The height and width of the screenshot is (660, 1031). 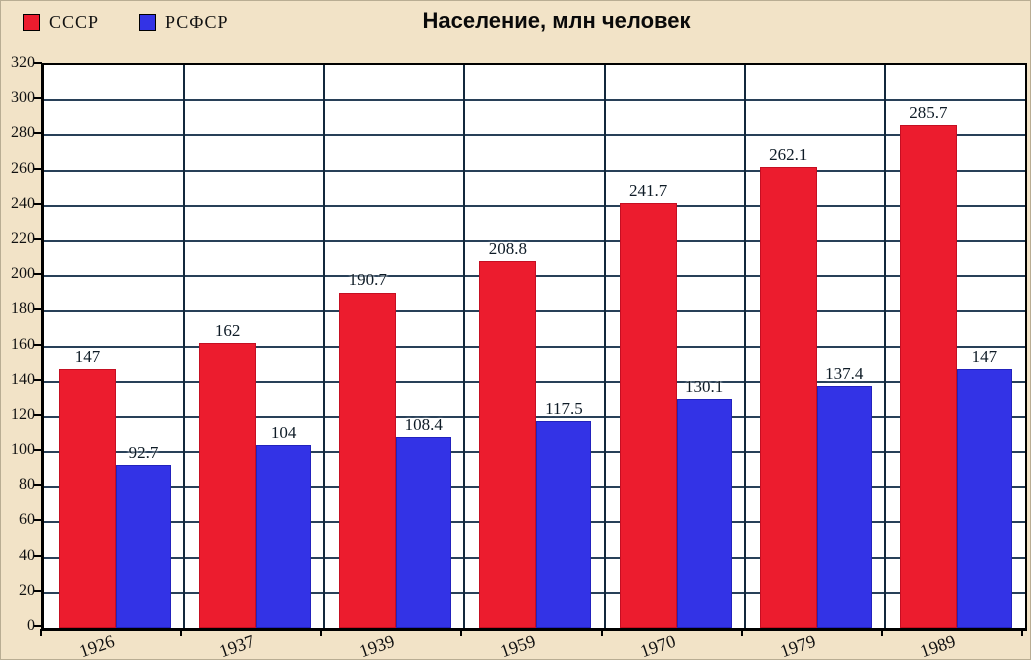 I want to click on bar-СССР-1970, so click(x=648, y=415).